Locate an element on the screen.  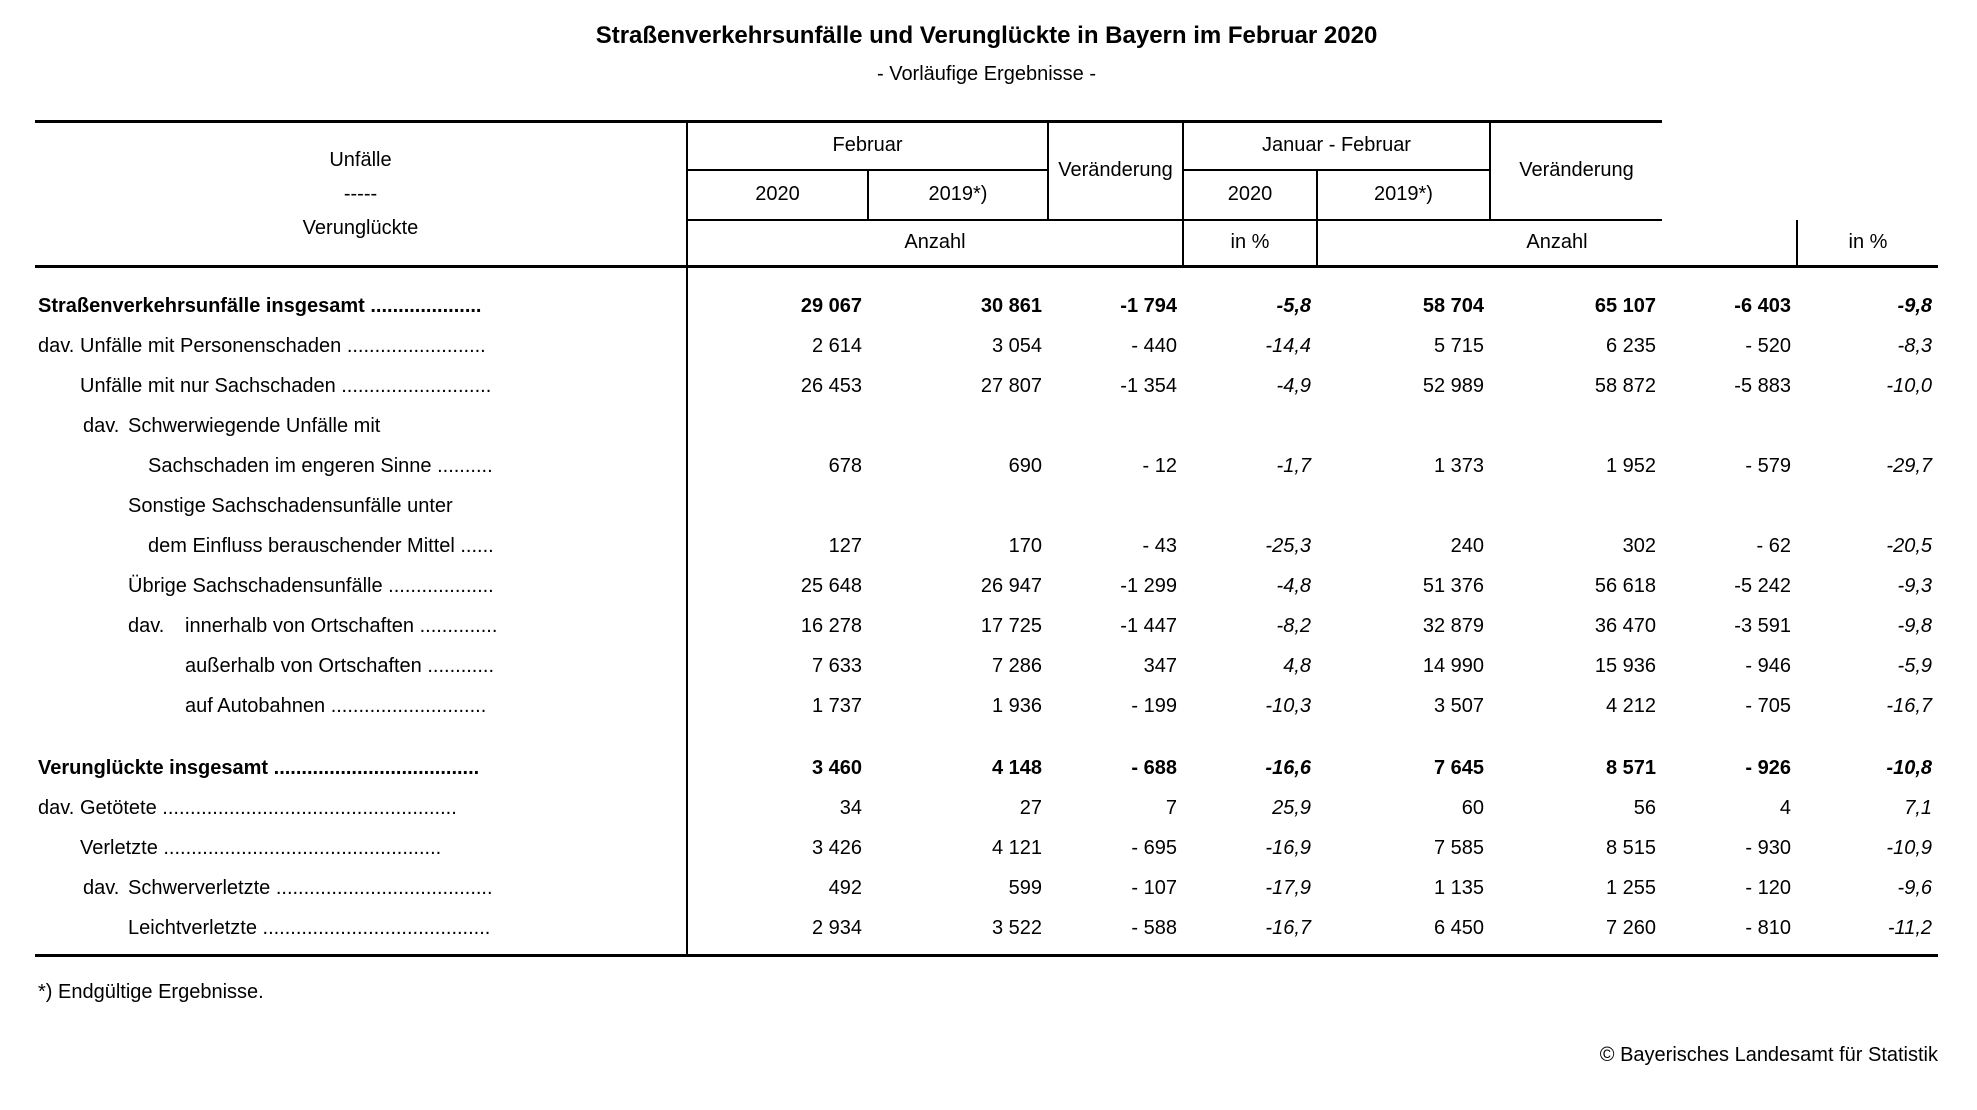
header-februar: Februar is located at coordinates (868, 145).